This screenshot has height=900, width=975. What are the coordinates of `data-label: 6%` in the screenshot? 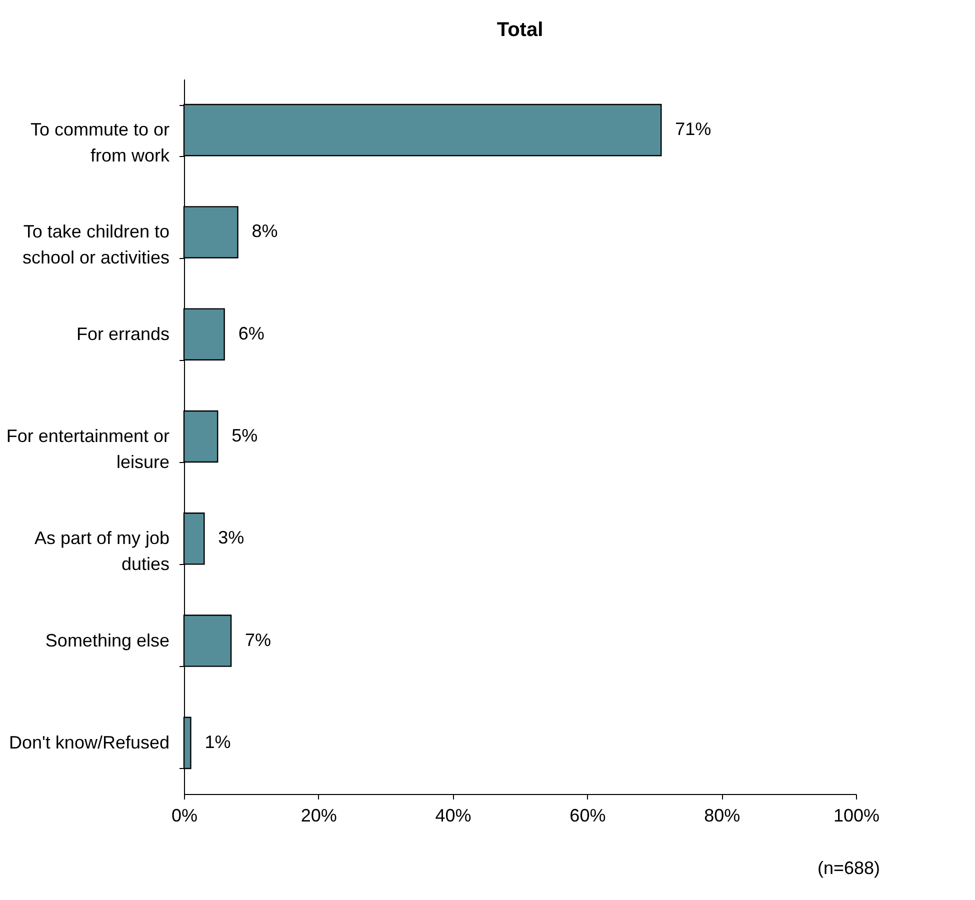 It's located at (251, 333).